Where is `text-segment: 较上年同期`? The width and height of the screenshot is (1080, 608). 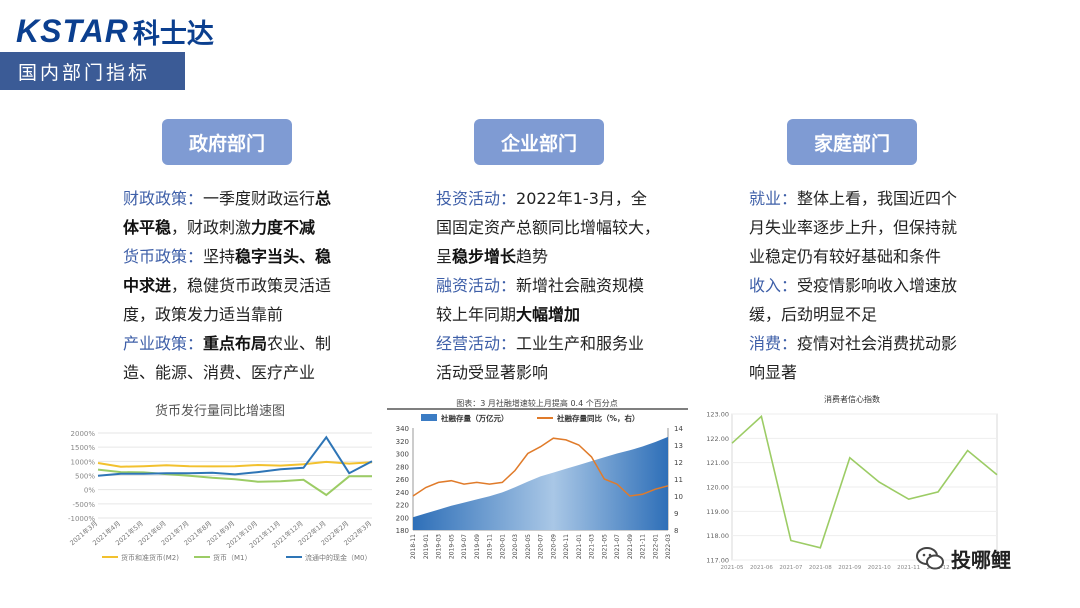 text-segment: 较上年同期 is located at coordinates (476, 314).